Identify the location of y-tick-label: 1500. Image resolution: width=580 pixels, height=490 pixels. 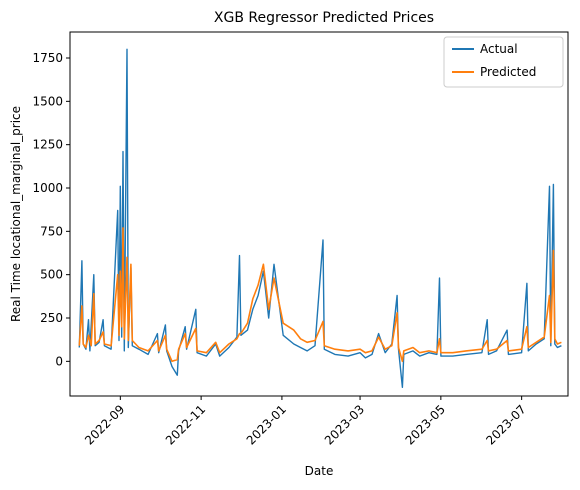
(47, 101).